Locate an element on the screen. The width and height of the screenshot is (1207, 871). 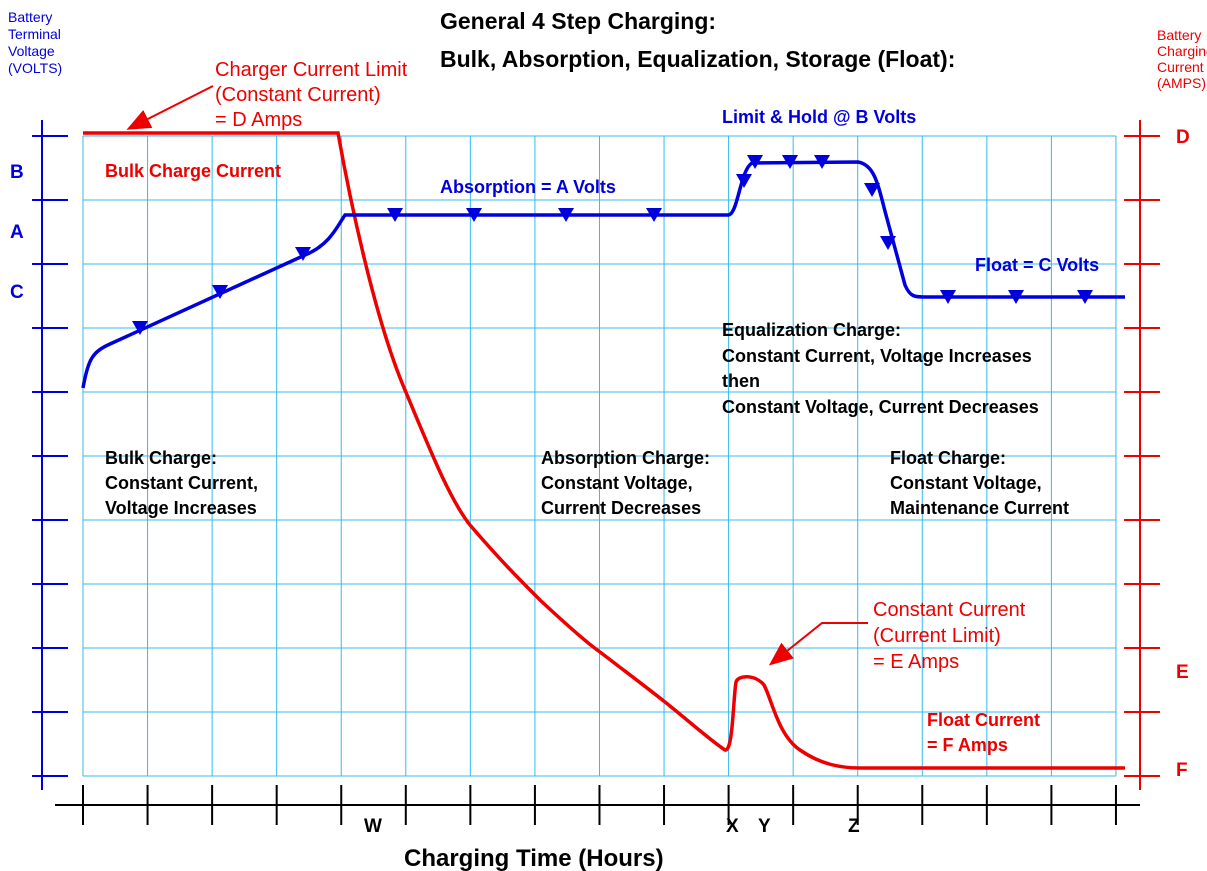
tick-label: B is located at coordinates (17, 172).